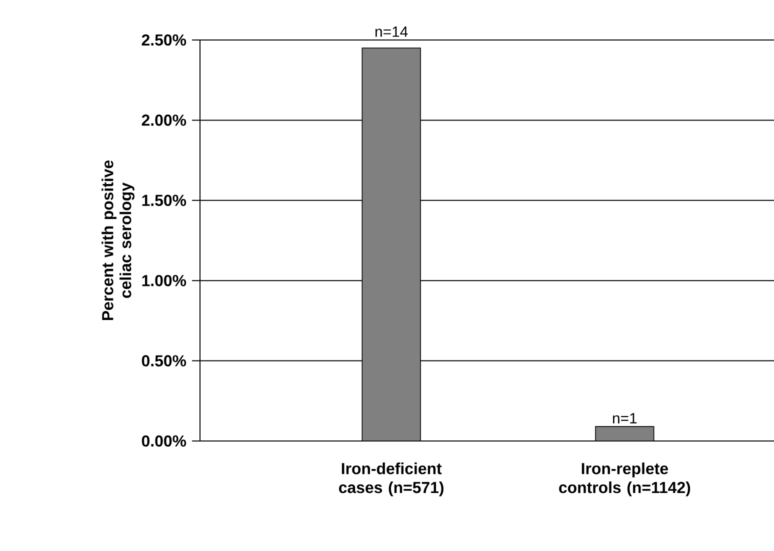 The image size is (774, 551). I want to click on y-tick-label: 1.50%, so click(164, 200).